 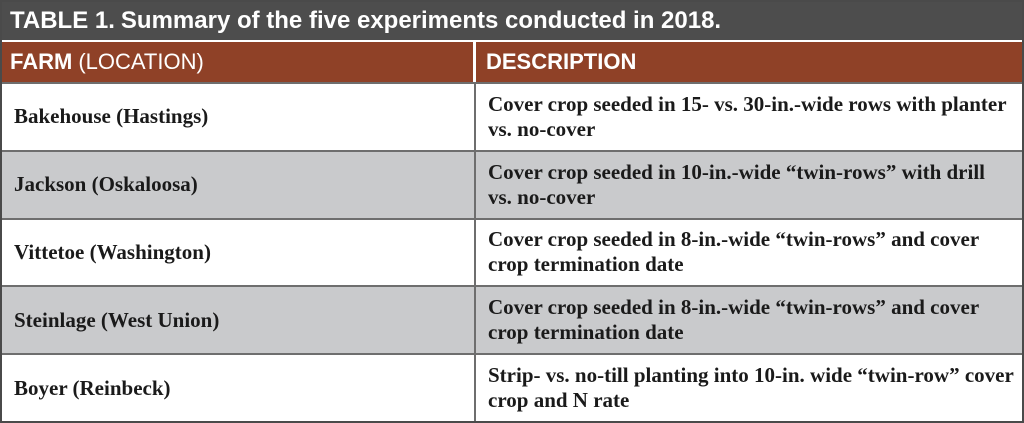 What do you see at coordinates (239, 252) in the screenshot?
I see `farm-cell: Vittetoe (Washington)` at bounding box center [239, 252].